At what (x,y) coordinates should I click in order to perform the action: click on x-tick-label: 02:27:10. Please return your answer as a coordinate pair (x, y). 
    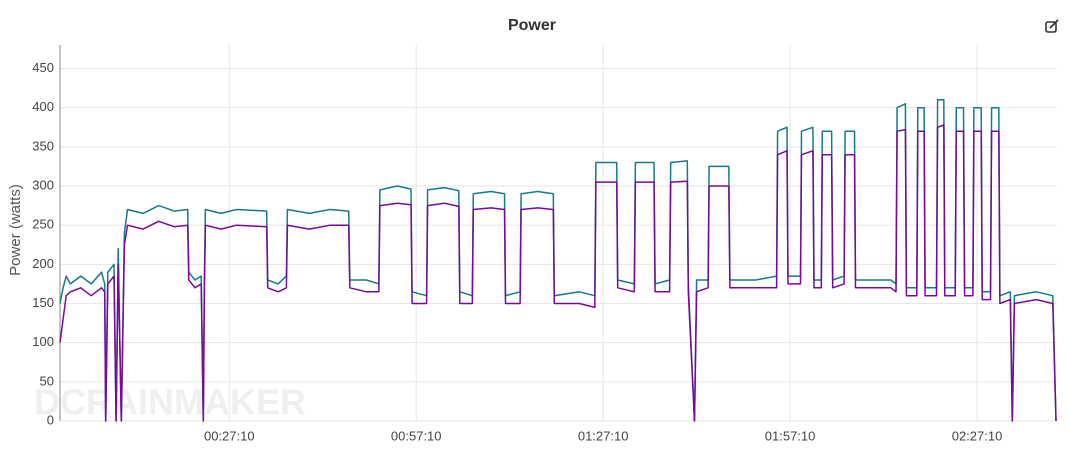
    Looking at the image, I should click on (977, 435).